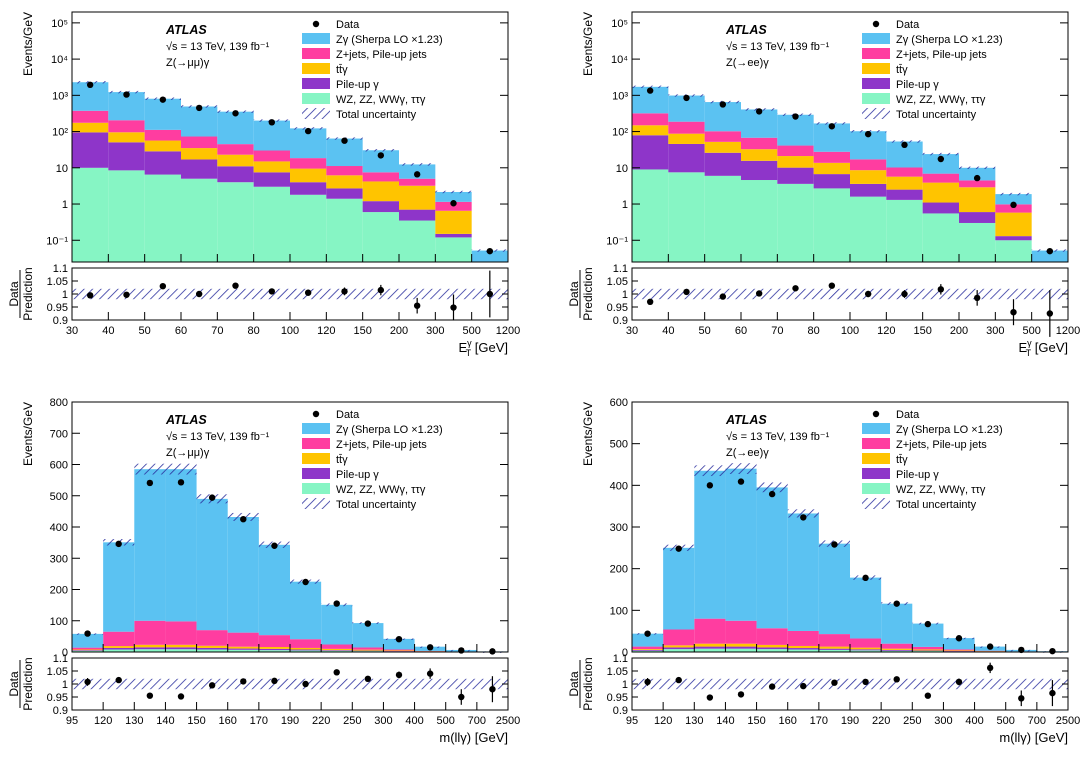  What do you see at coordinates (617, 698) in the screenshot?
I see `ratio-y-tick-label: 0.95` at bounding box center [617, 698].